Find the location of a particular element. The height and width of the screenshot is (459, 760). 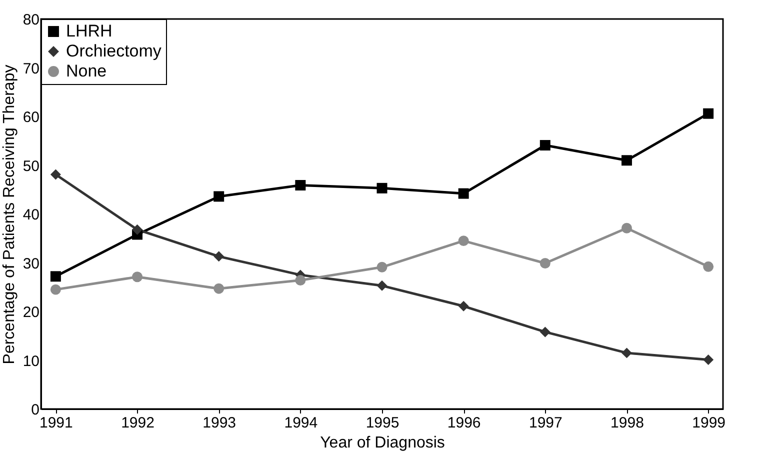

x-axis-title: Year of Diagnosis is located at coordinates (382, 443).